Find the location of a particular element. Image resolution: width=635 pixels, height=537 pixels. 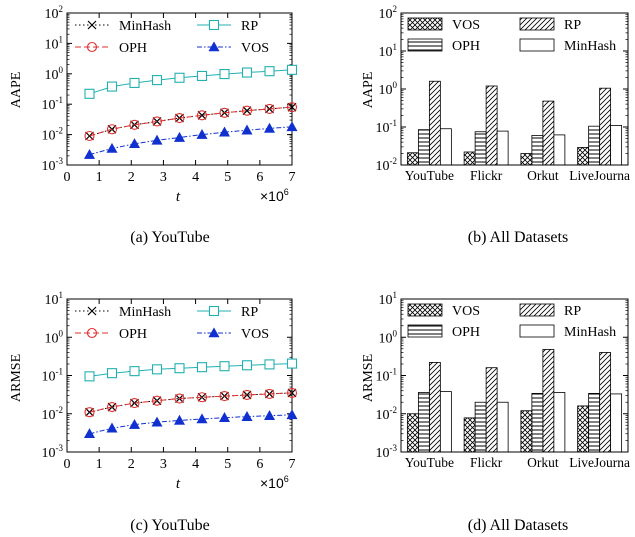

panel-d-legend-label-minhash: MinHash is located at coordinates (590, 332).